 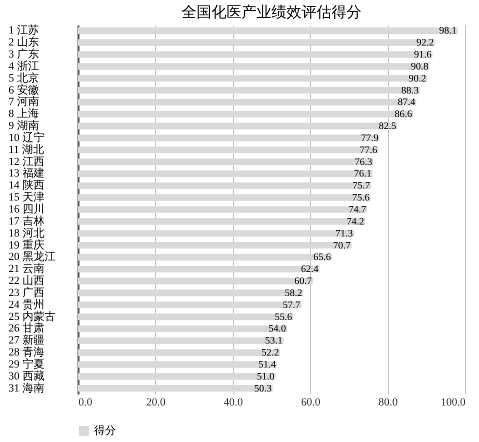 What do you see at coordinates (23, 65) in the screenshot?
I see `y-tick-label: 4 浙江` at bounding box center [23, 65].